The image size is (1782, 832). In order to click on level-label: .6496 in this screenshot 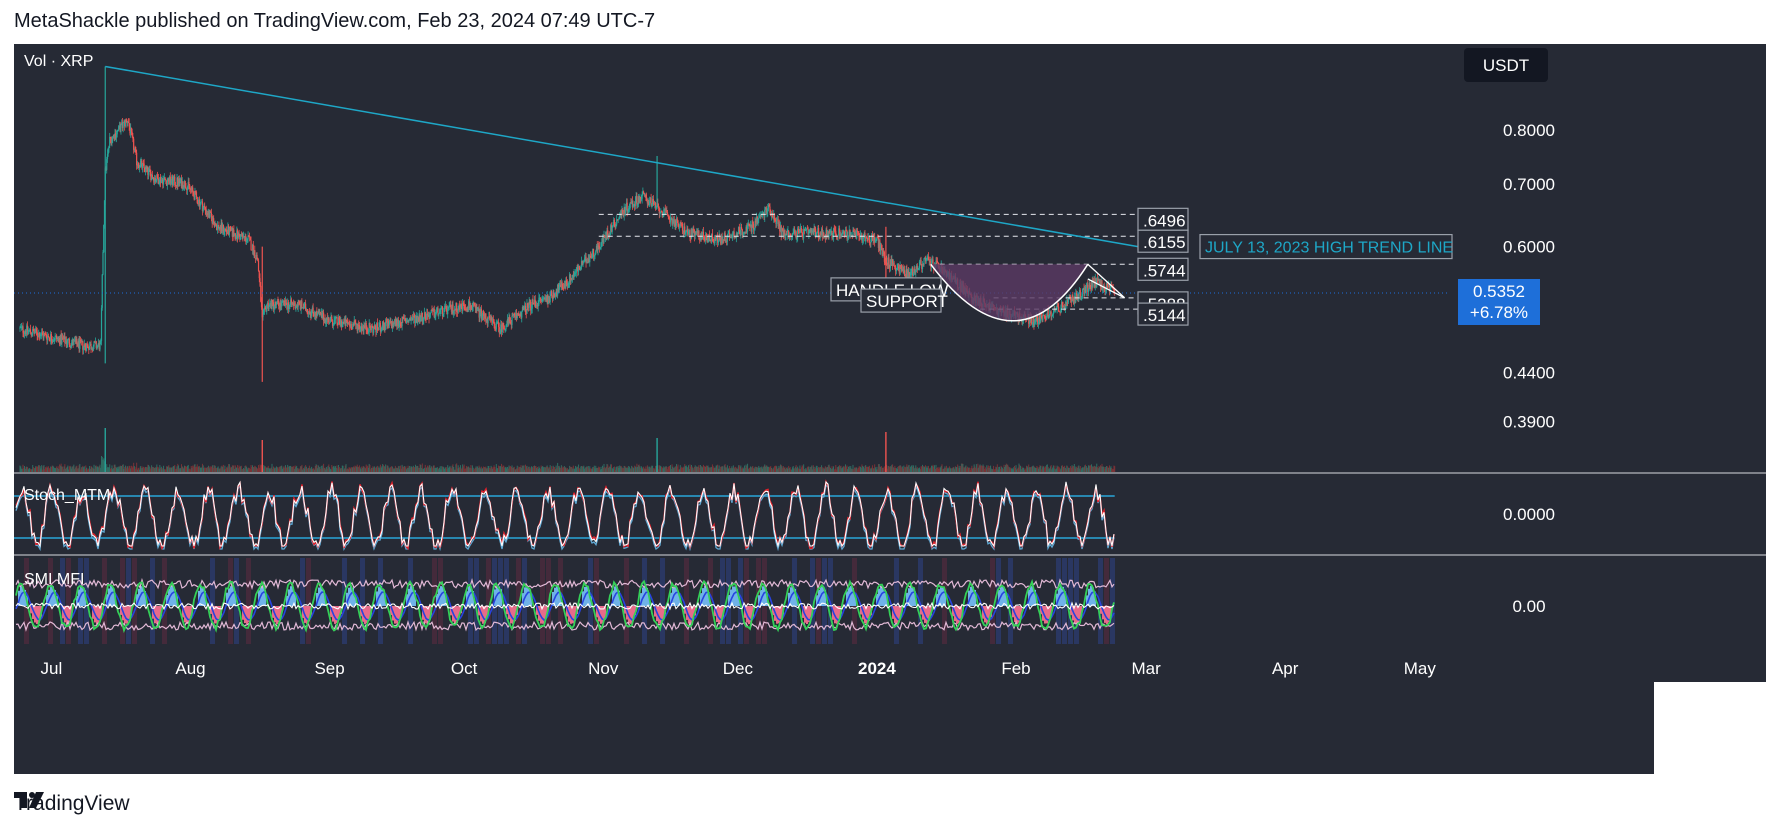, I will do `click(1164, 220)`.